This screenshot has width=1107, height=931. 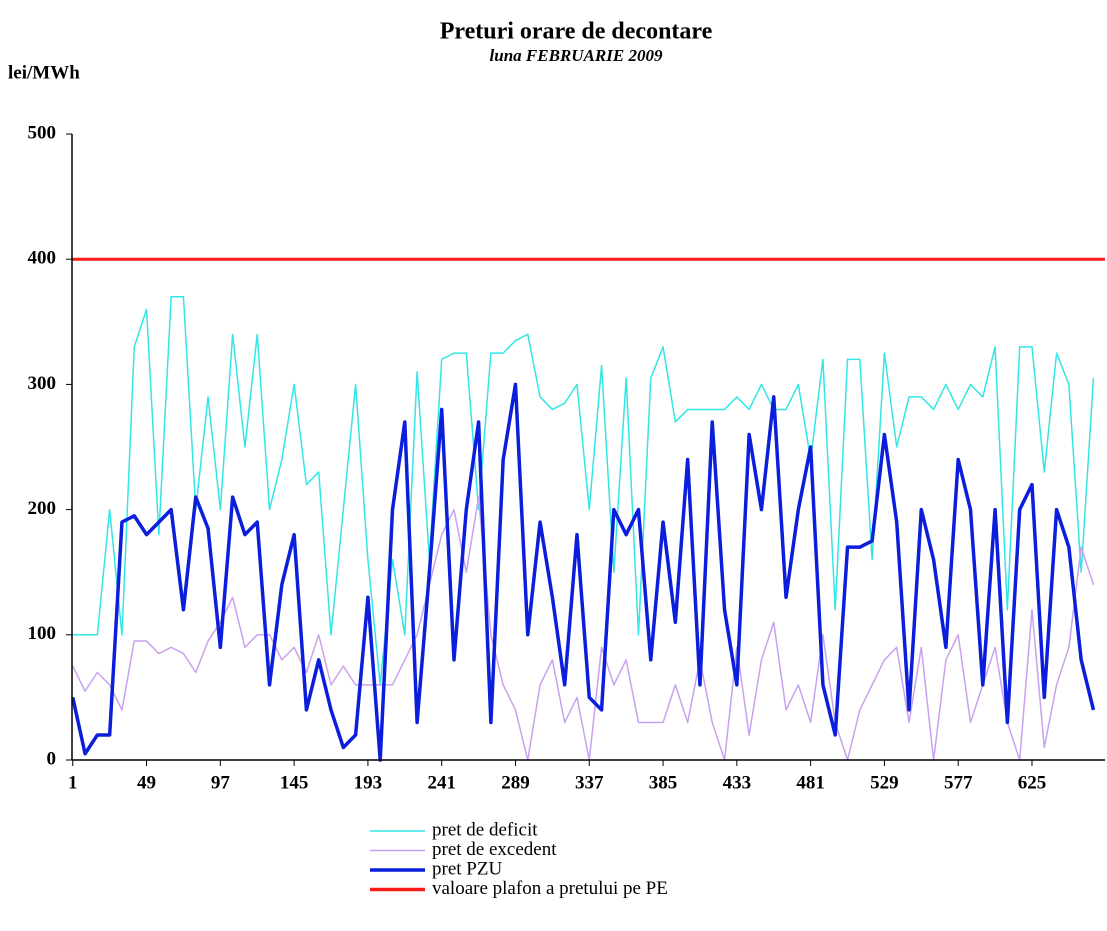 I want to click on chart-title: Preturi orare de decontare, so click(x=576, y=32).